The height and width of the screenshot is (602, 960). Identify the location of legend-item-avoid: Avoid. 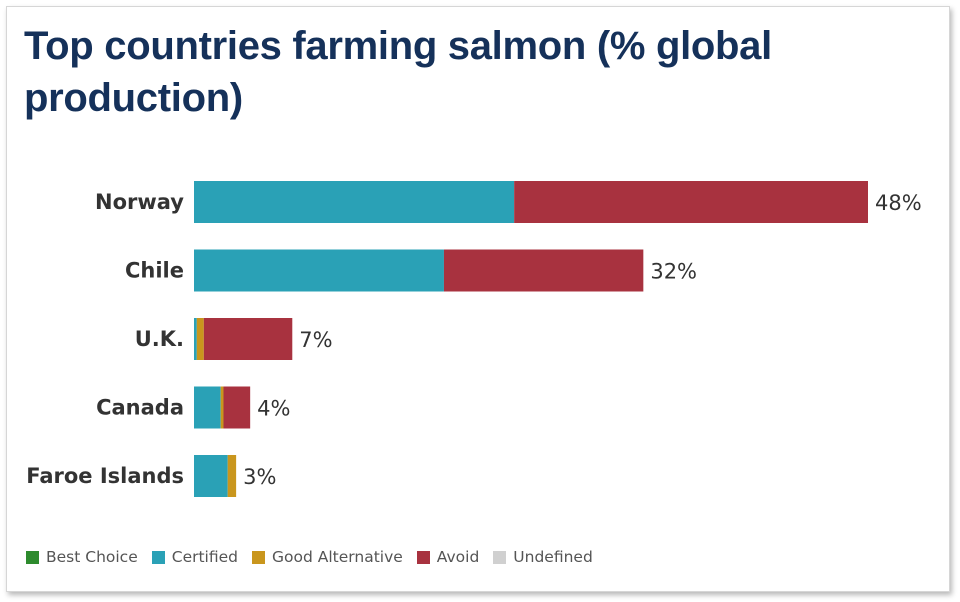
(448, 557).